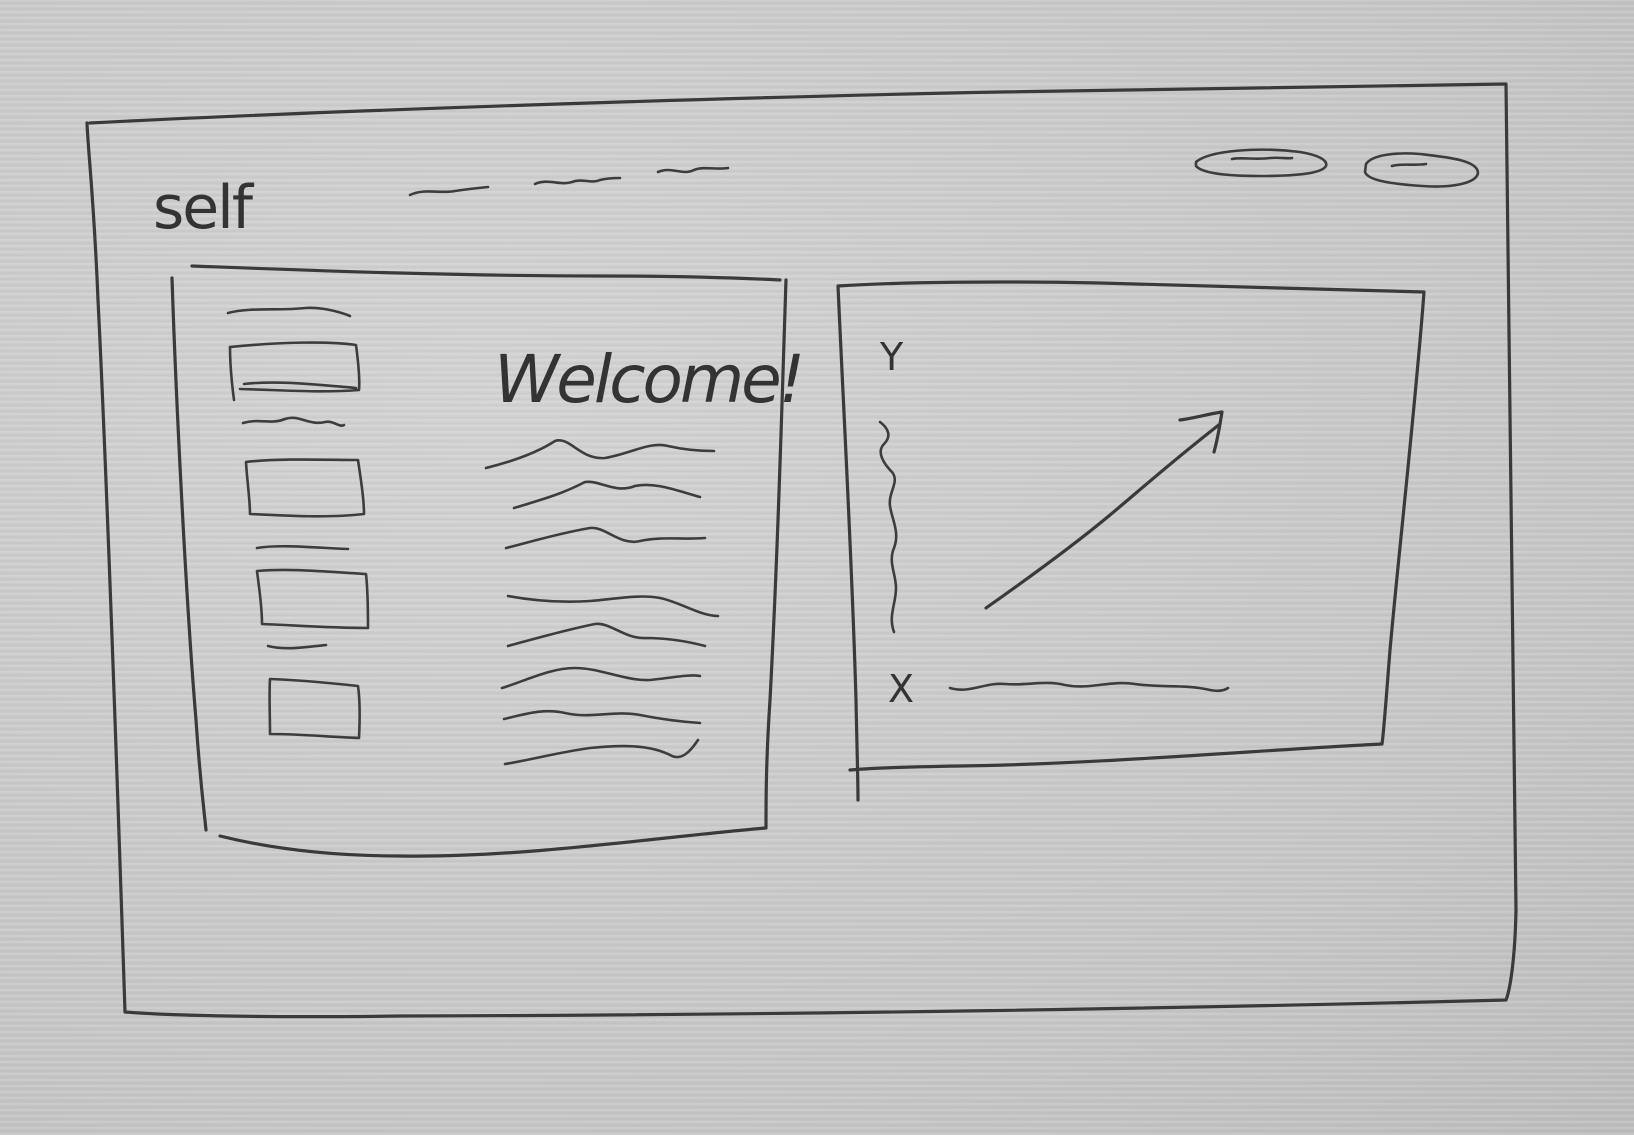 Image resolution: width=1634 pixels, height=1135 pixels. I want to click on welcome-heading: Welcome!, so click(648, 379).